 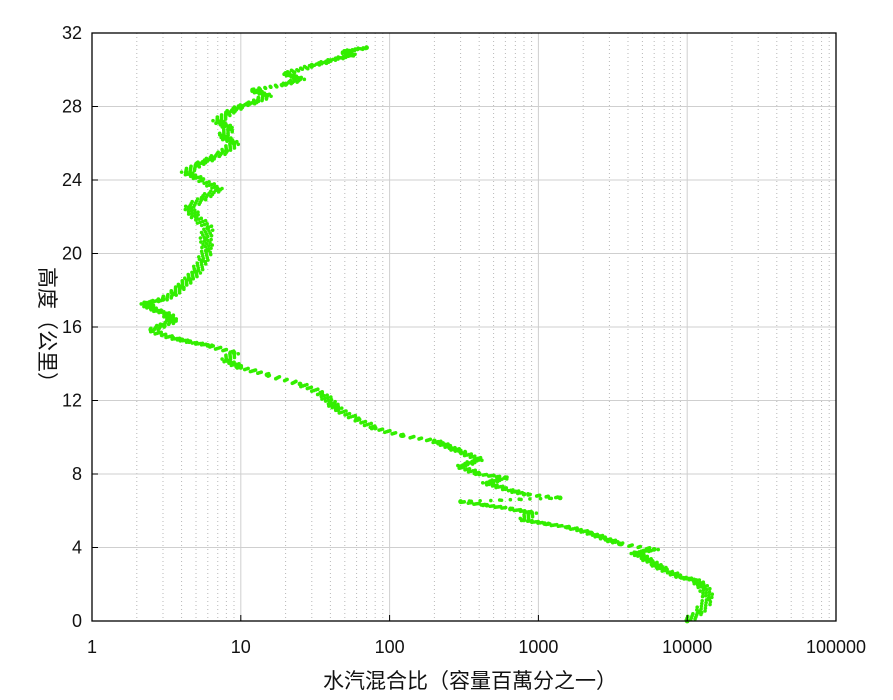 What do you see at coordinates (72, 107) in the screenshot?
I see `y-tick-label: 28` at bounding box center [72, 107].